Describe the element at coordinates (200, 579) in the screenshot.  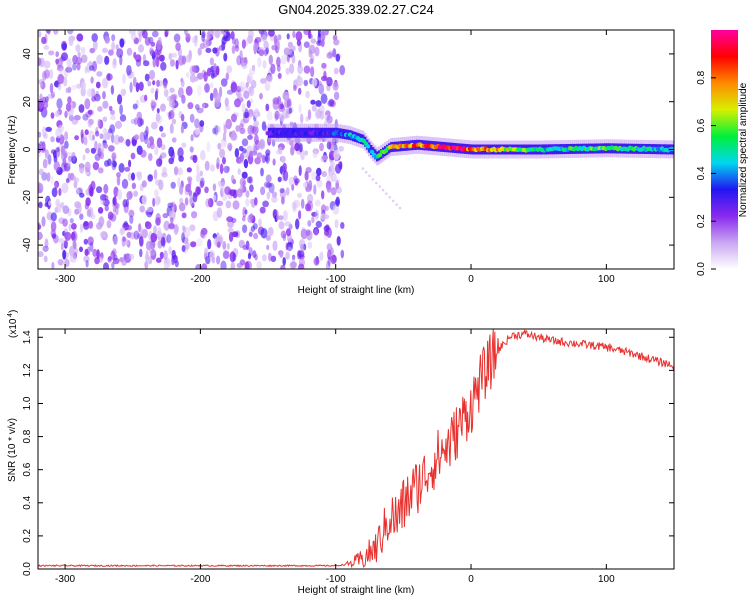
I see `x-tick-label: -200` at that location.